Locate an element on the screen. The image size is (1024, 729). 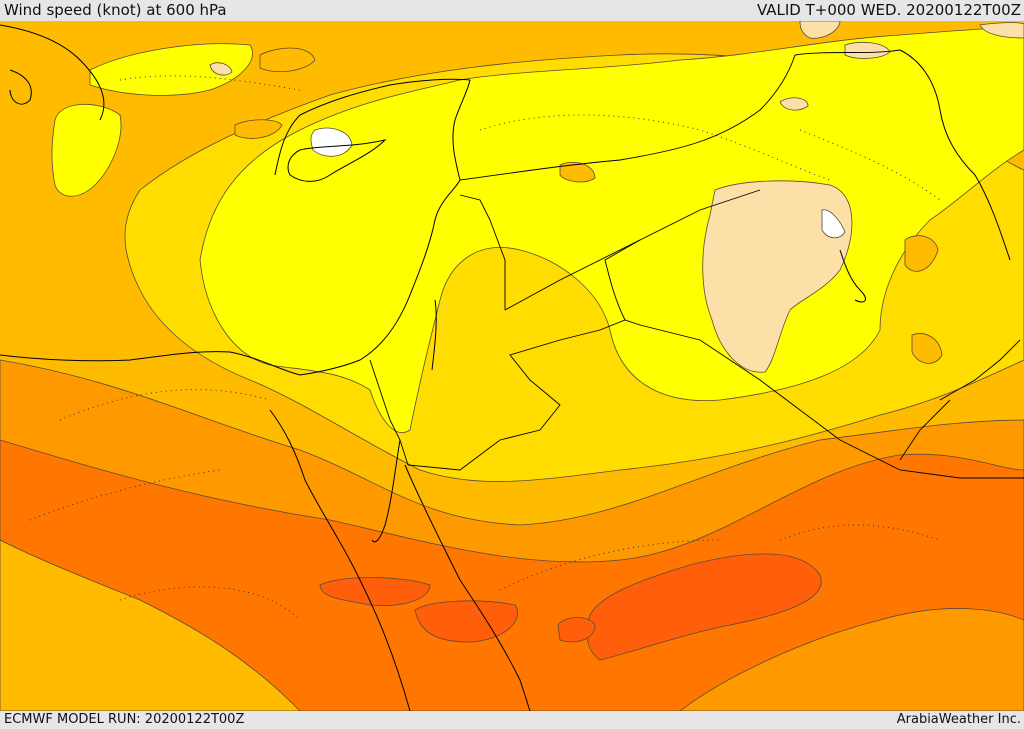
wind-patch-light-ne is located at coordinates (867, 50).